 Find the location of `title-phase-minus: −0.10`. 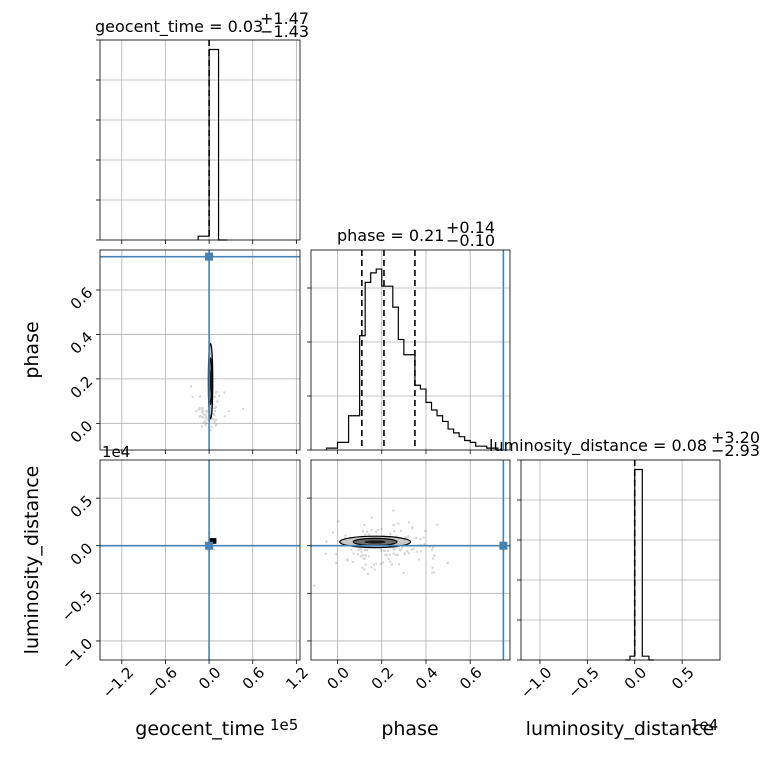

title-phase-minus: −0.10 is located at coordinates (470, 240).